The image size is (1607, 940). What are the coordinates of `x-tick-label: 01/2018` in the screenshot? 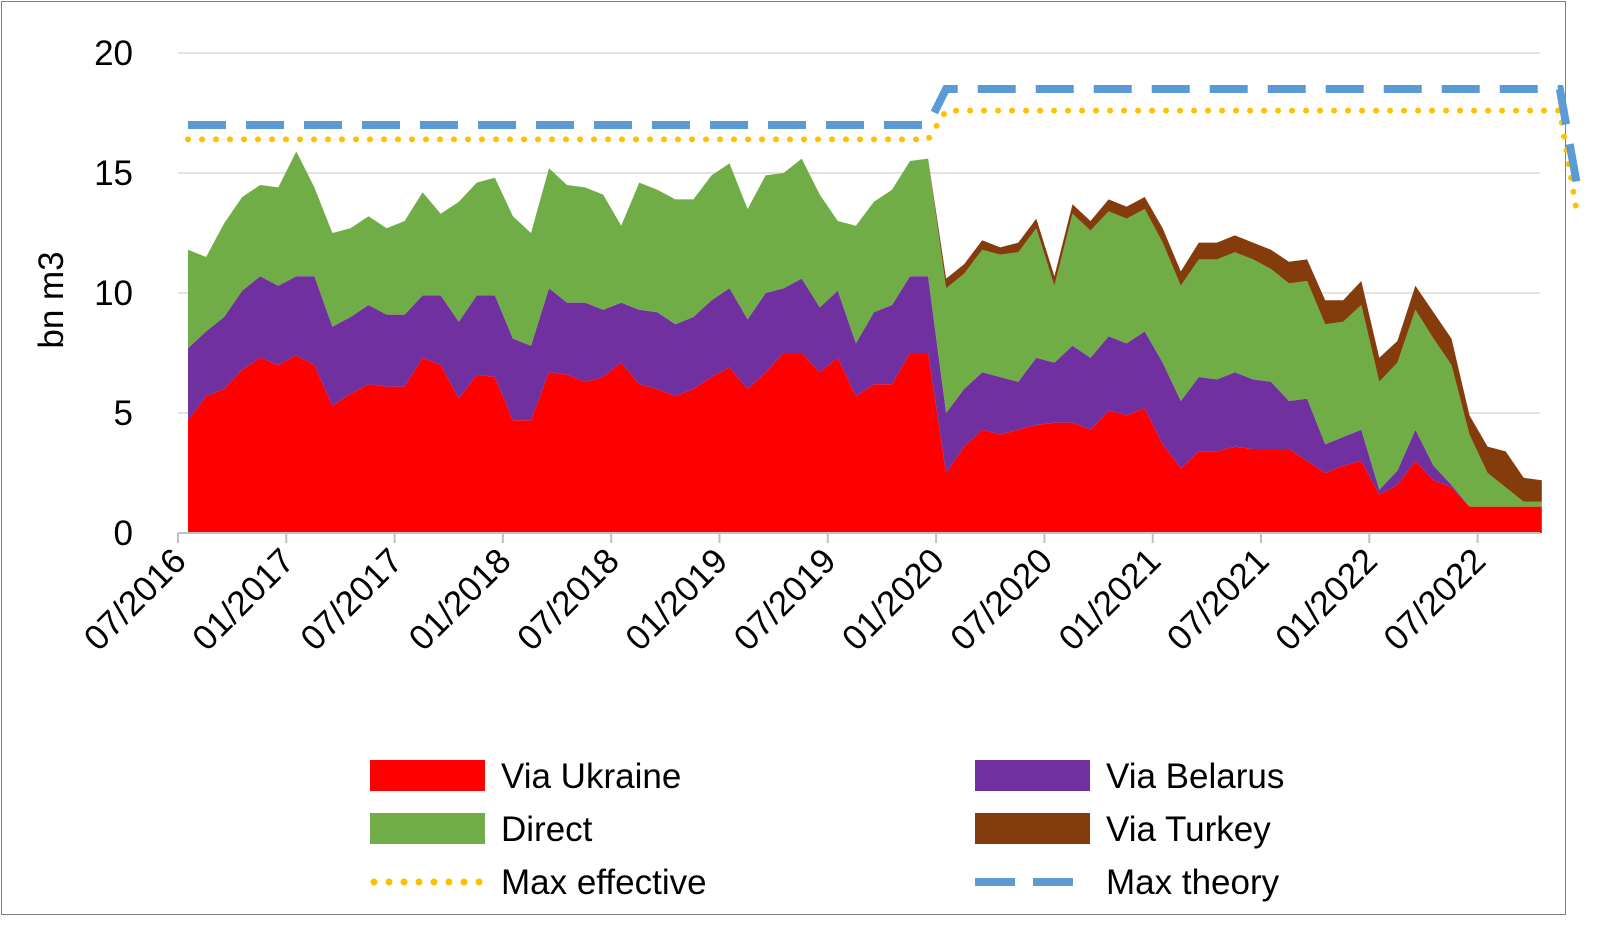 It's located at (460, 599).